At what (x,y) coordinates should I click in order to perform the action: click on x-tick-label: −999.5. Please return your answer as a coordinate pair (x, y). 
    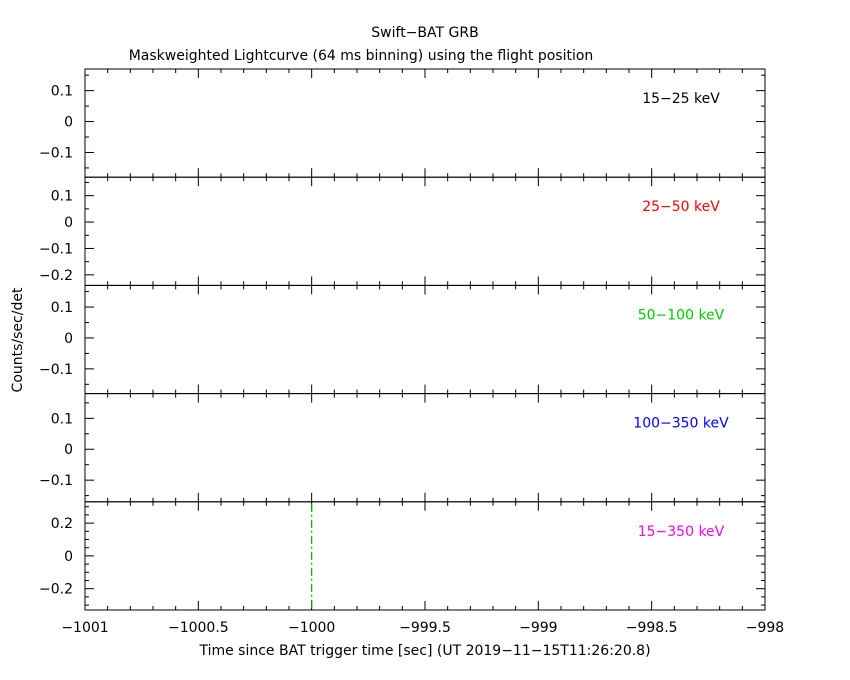
    Looking at the image, I should click on (425, 628).